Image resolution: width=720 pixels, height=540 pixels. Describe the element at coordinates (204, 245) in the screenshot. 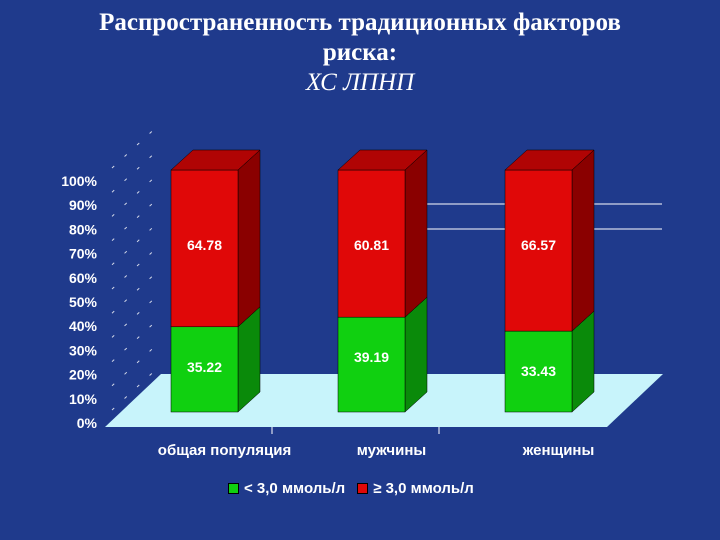

I see `data-label: 64.78` at that location.